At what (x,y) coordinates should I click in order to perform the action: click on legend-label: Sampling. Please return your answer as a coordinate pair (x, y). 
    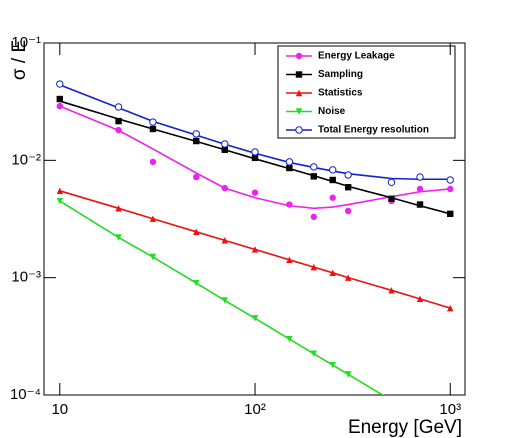
    Looking at the image, I should click on (340, 74).